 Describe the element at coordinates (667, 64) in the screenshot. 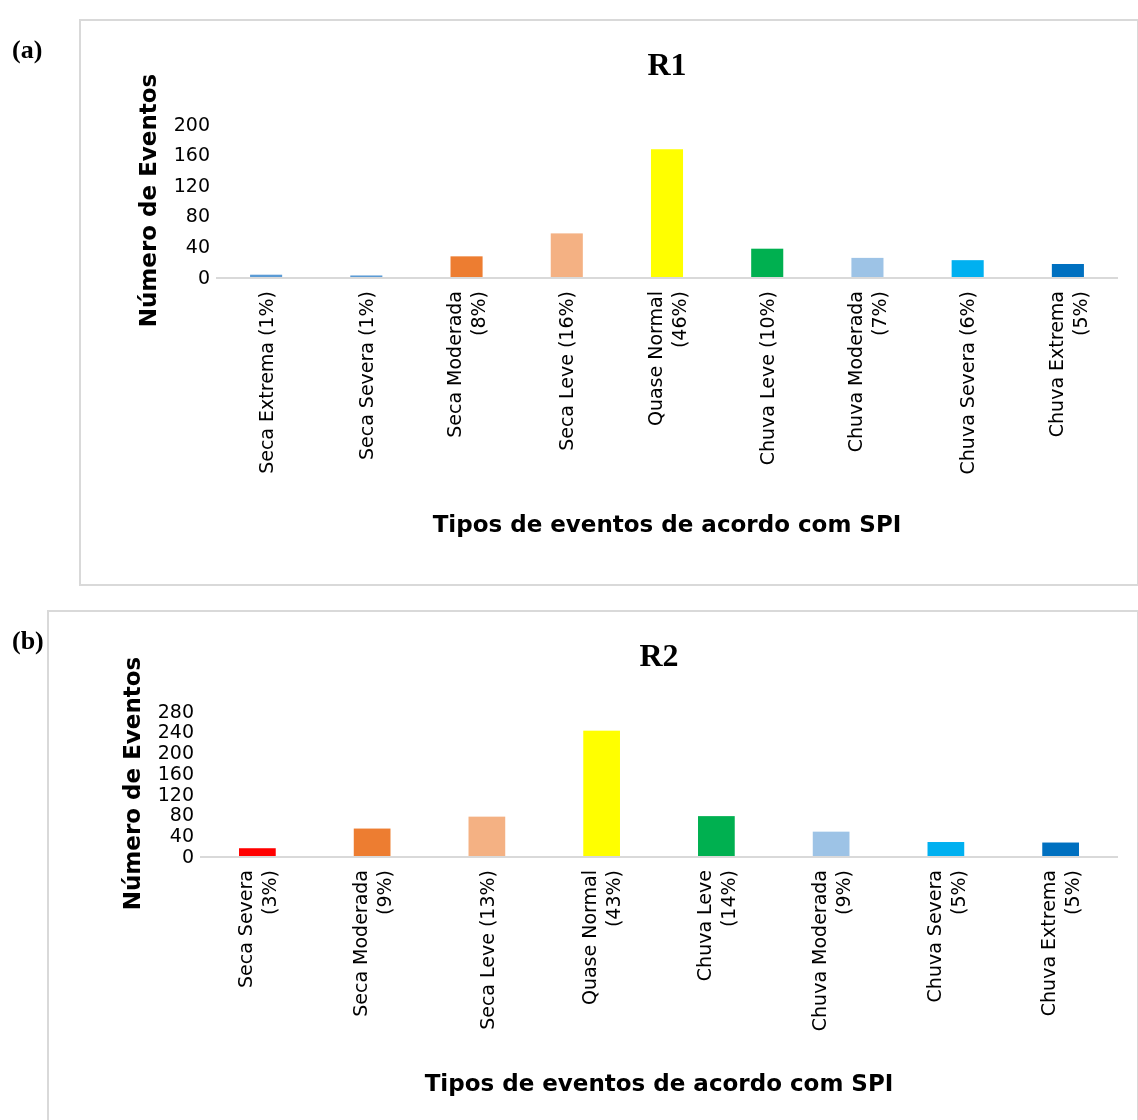

I see `chart-title: R1` at that location.